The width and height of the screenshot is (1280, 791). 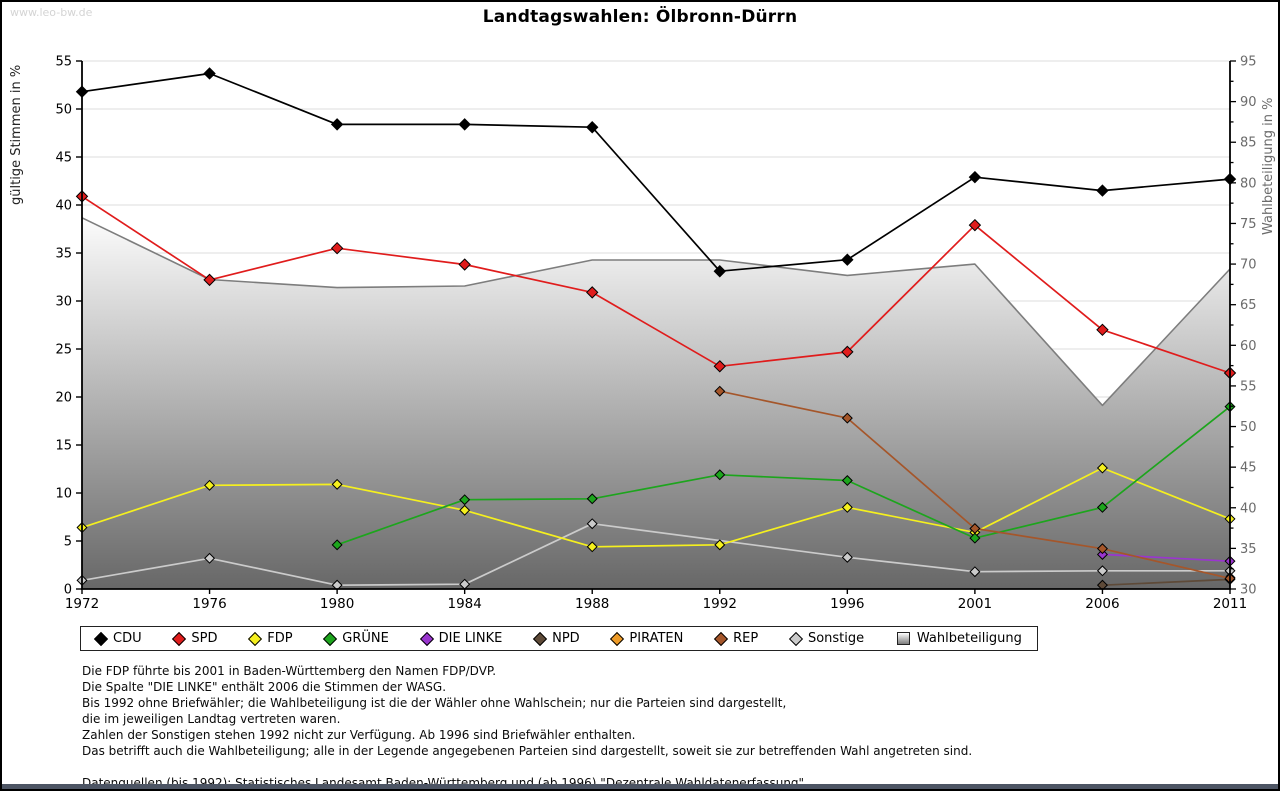 I want to click on left-tick-label: 25, so click(x=63, y=350).